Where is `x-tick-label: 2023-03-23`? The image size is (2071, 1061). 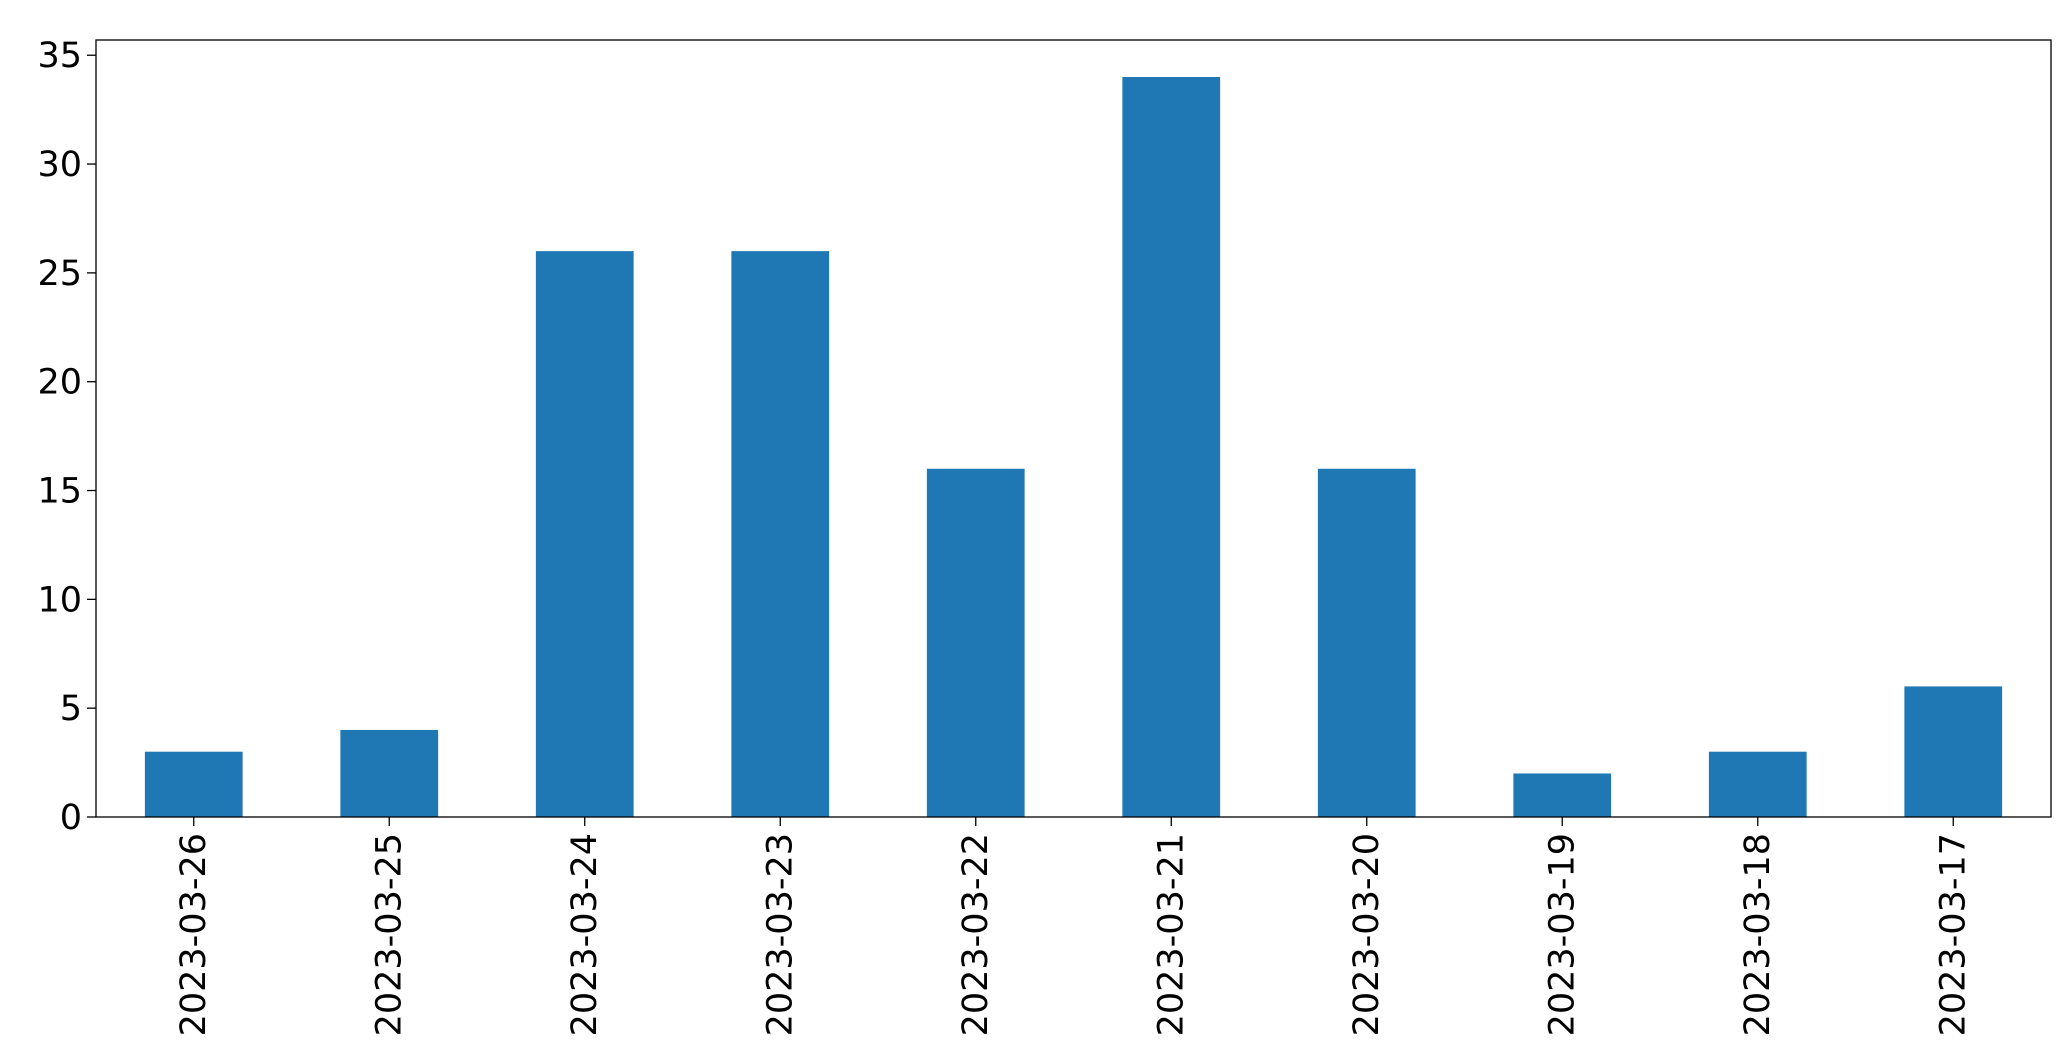 x-tick-label: 2023-03-23 is located at coordinates (780, 934).